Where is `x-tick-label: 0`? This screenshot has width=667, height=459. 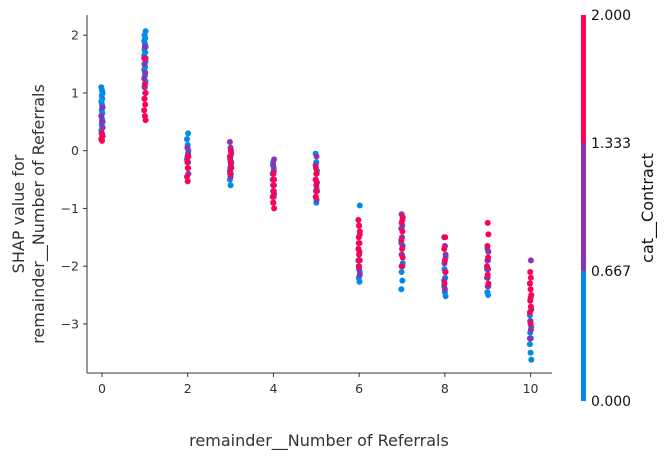 x-tick-label: 0 is located at coordinates (102, 388).